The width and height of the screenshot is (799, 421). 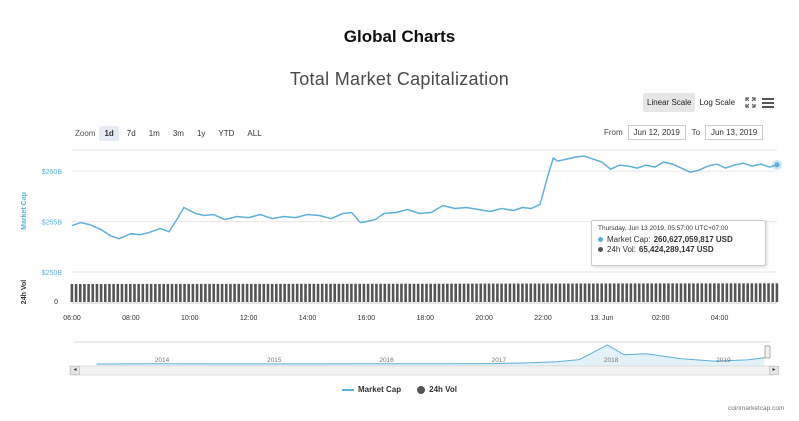 What do you see at coordinates (380, 389) in the screenshot?
I see `legend-market-cap-label: Market Cap` at bounding box center [380, 389].